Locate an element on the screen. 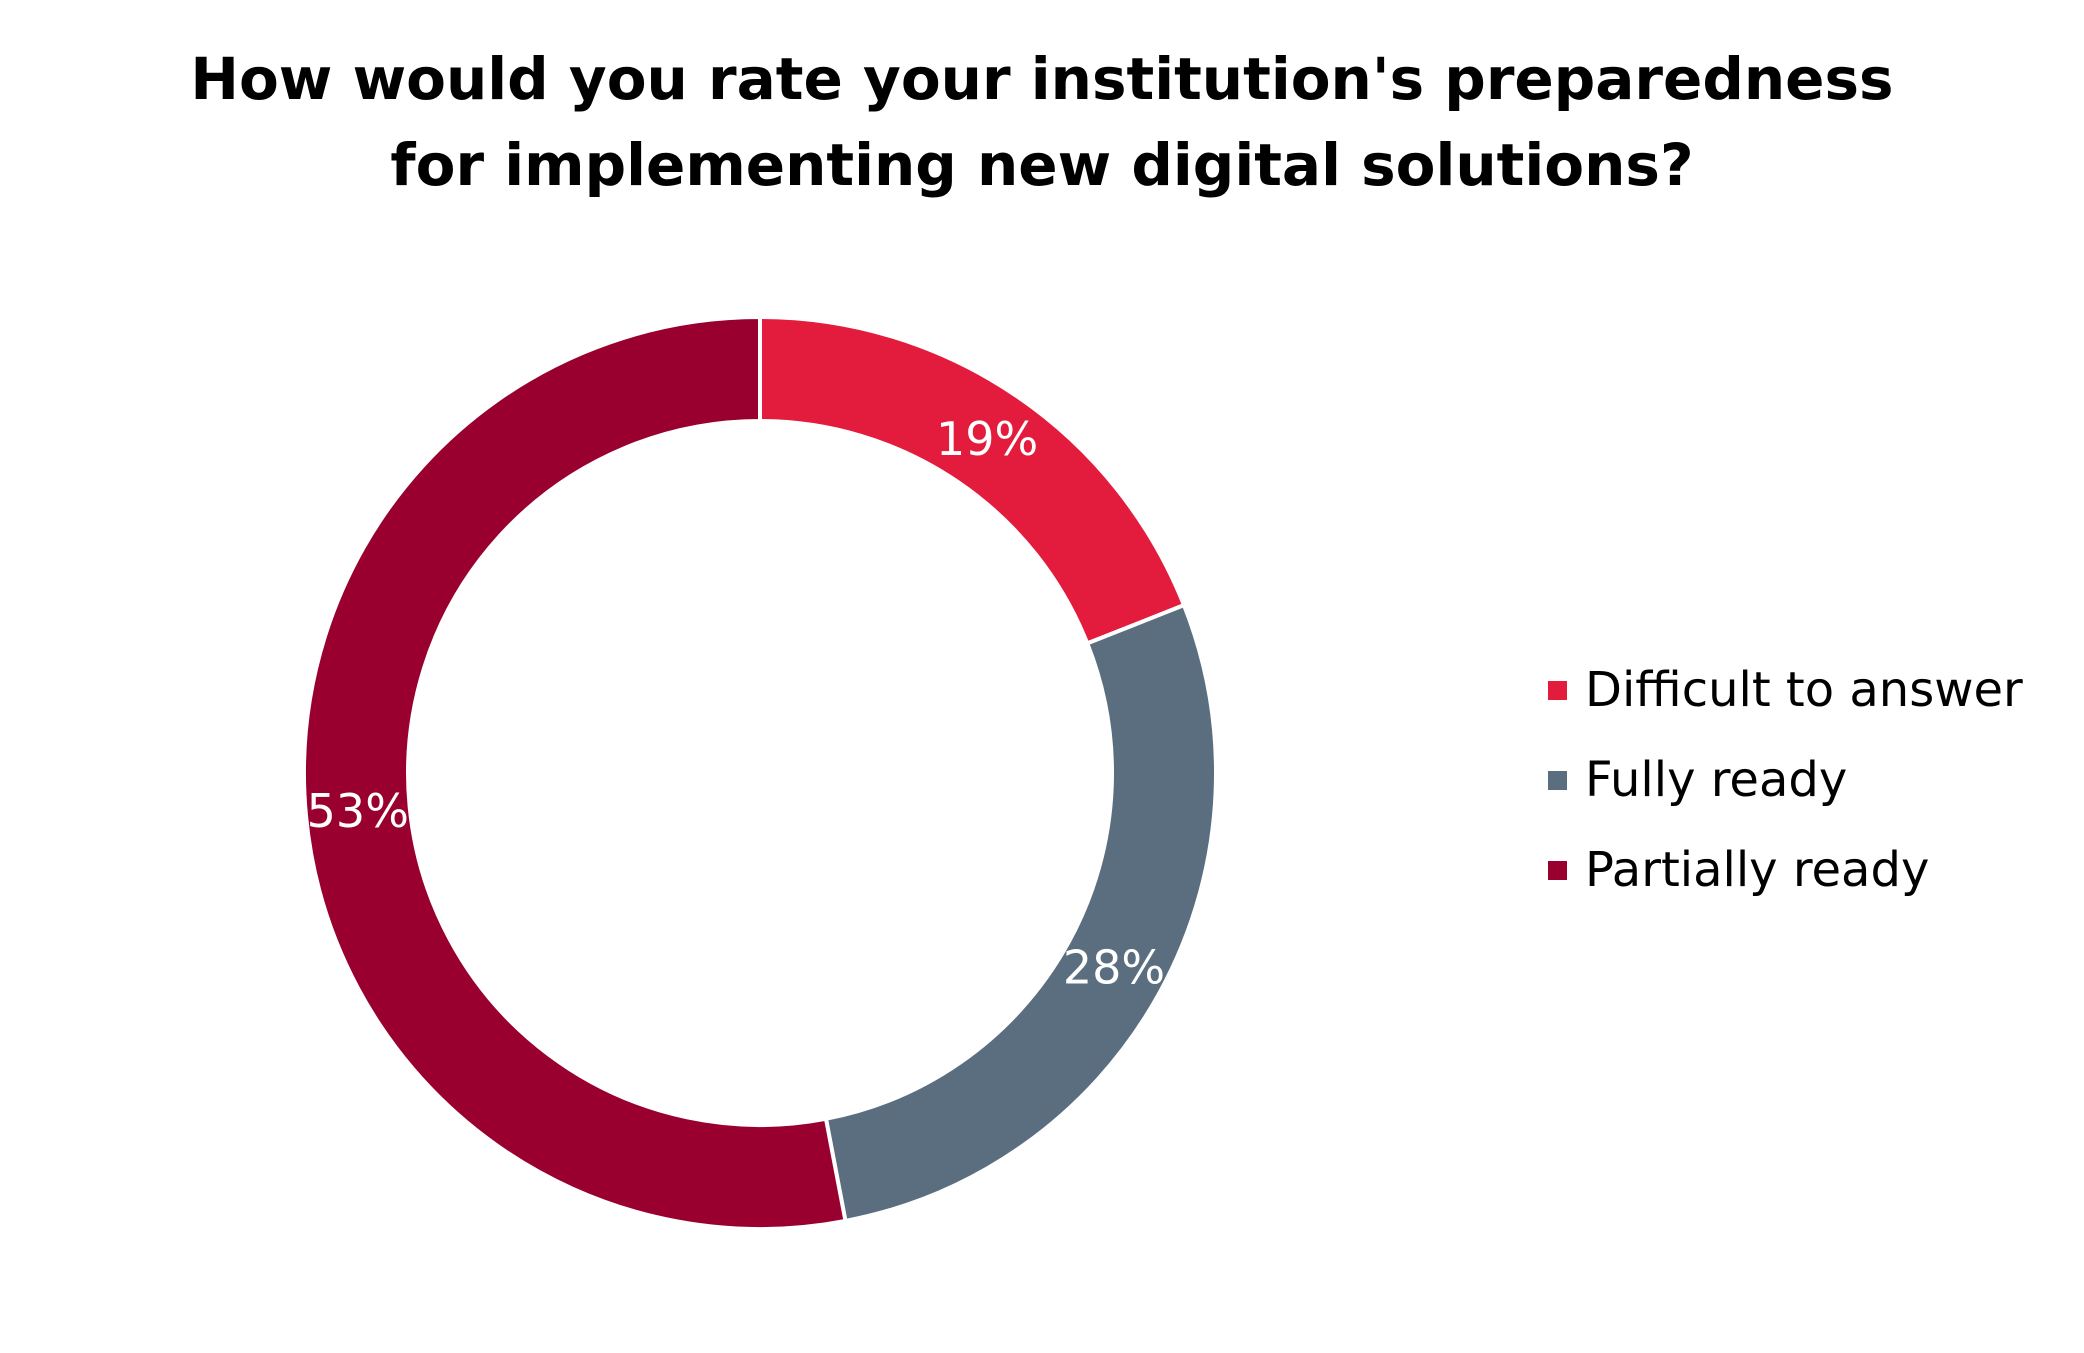 Image resolution: width=2084 pixels, height=1353 pixels. legend-item-difficult-to-answer: Difficult to answer is located at coordinates (1785, 690).